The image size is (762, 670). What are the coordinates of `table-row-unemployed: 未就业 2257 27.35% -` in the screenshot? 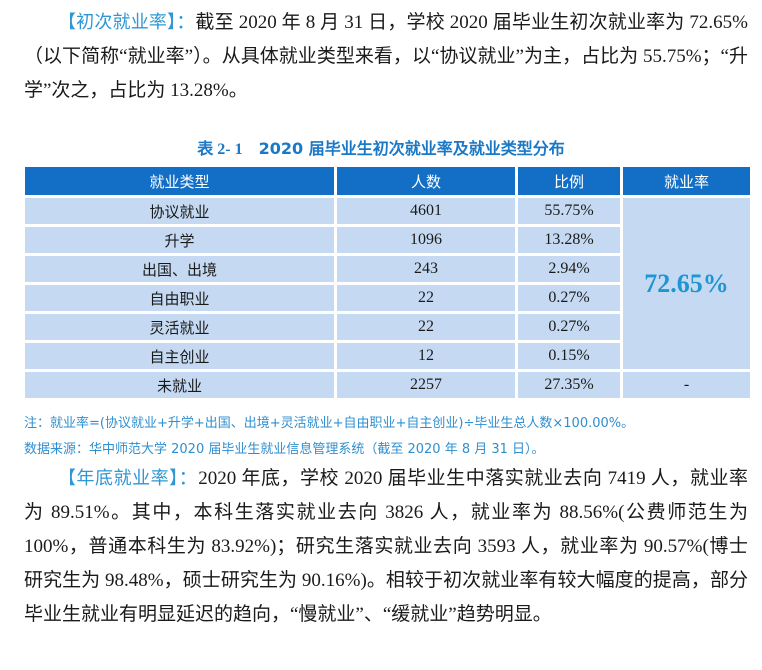 It's located at (387, 385).